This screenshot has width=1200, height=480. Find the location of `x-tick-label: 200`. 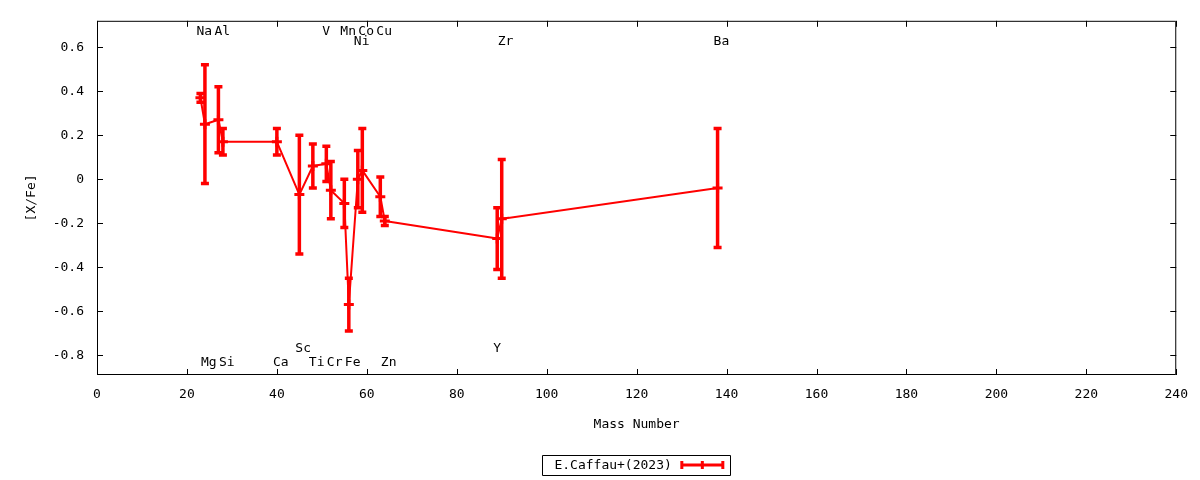

x-tick-label: 200 is located at coordinates (996, 394).